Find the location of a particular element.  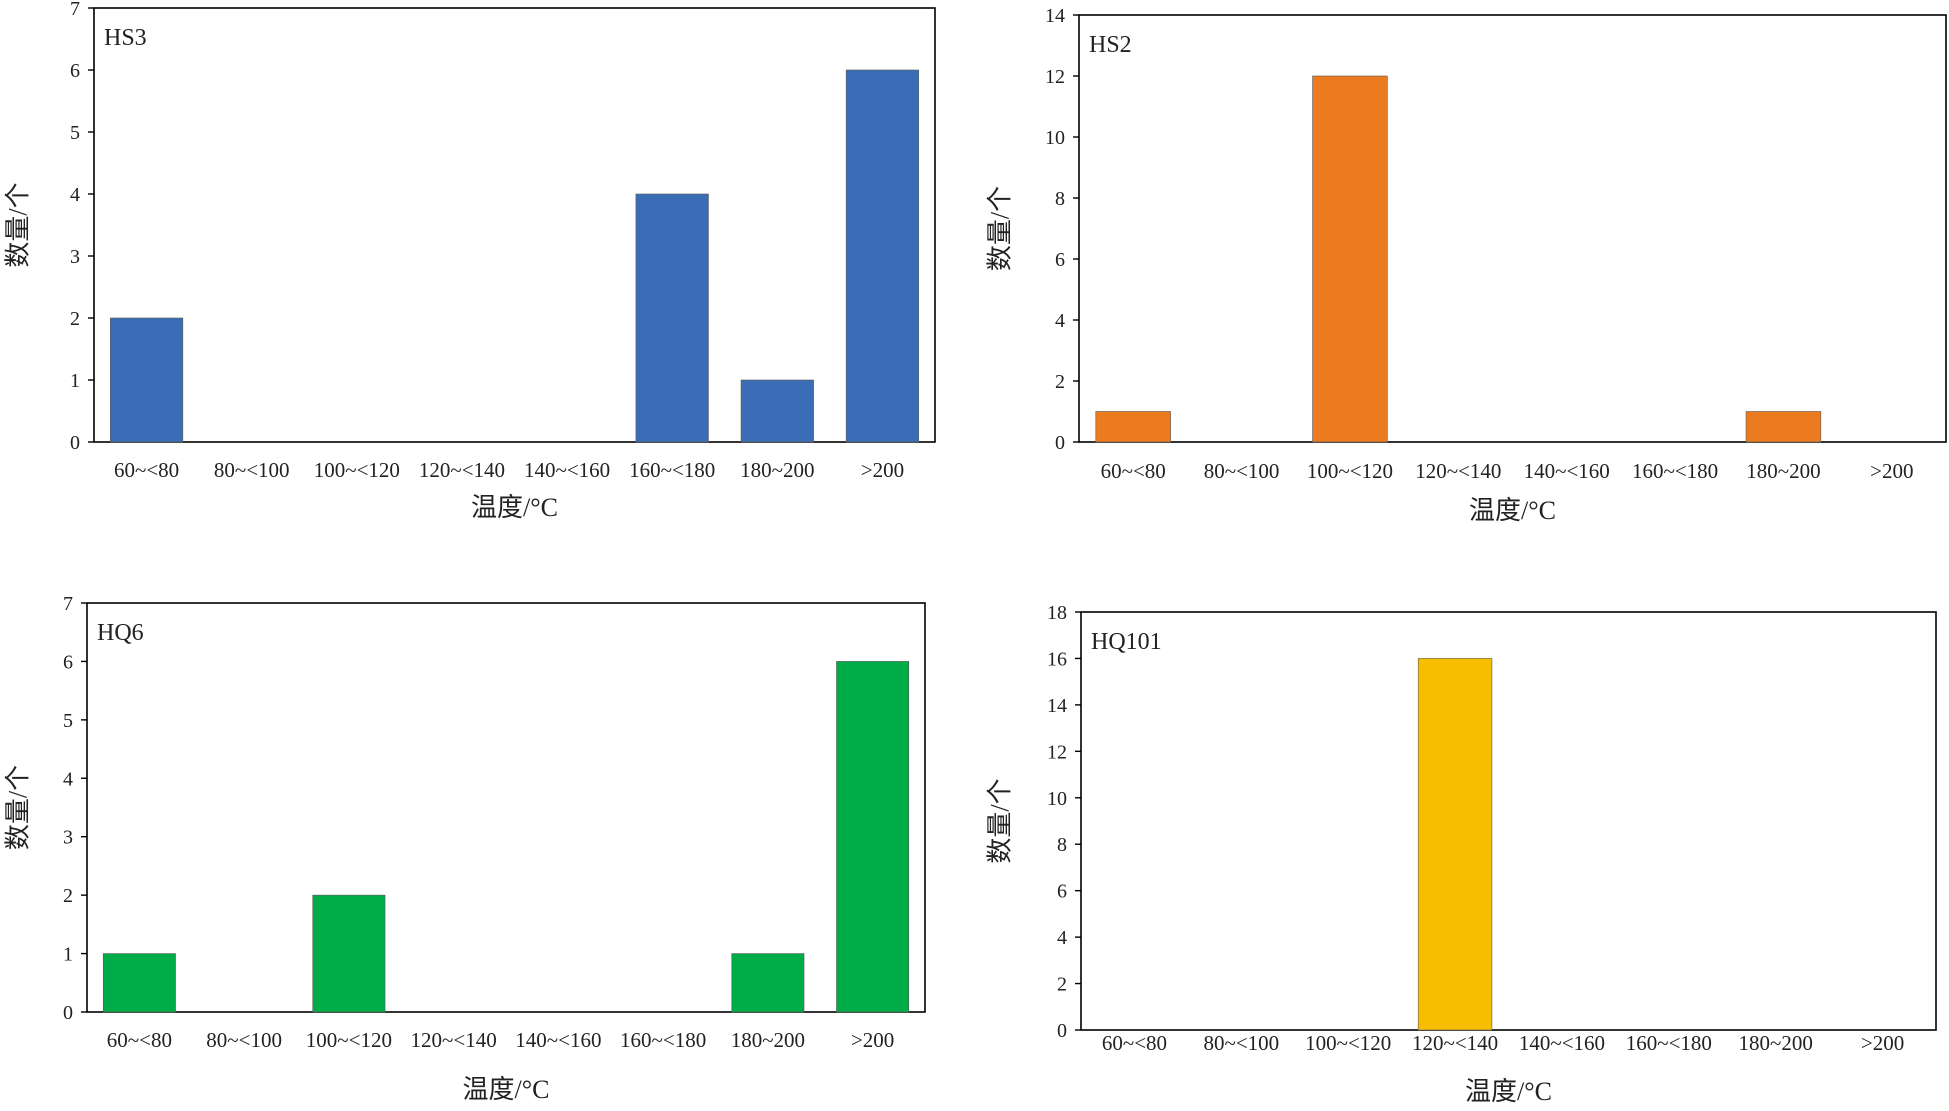

y-tick-label: 18 is located at coordinates (1057, 613).